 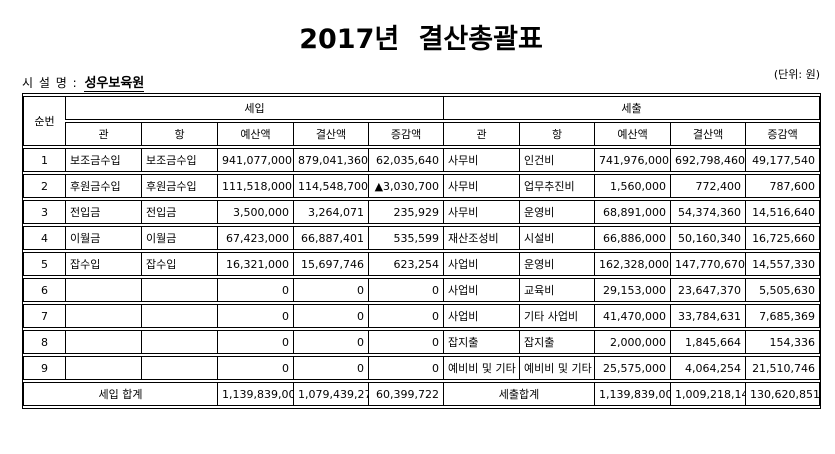 I want to click on cell-expense-hang: 시설비, so click(x=557, y=238).